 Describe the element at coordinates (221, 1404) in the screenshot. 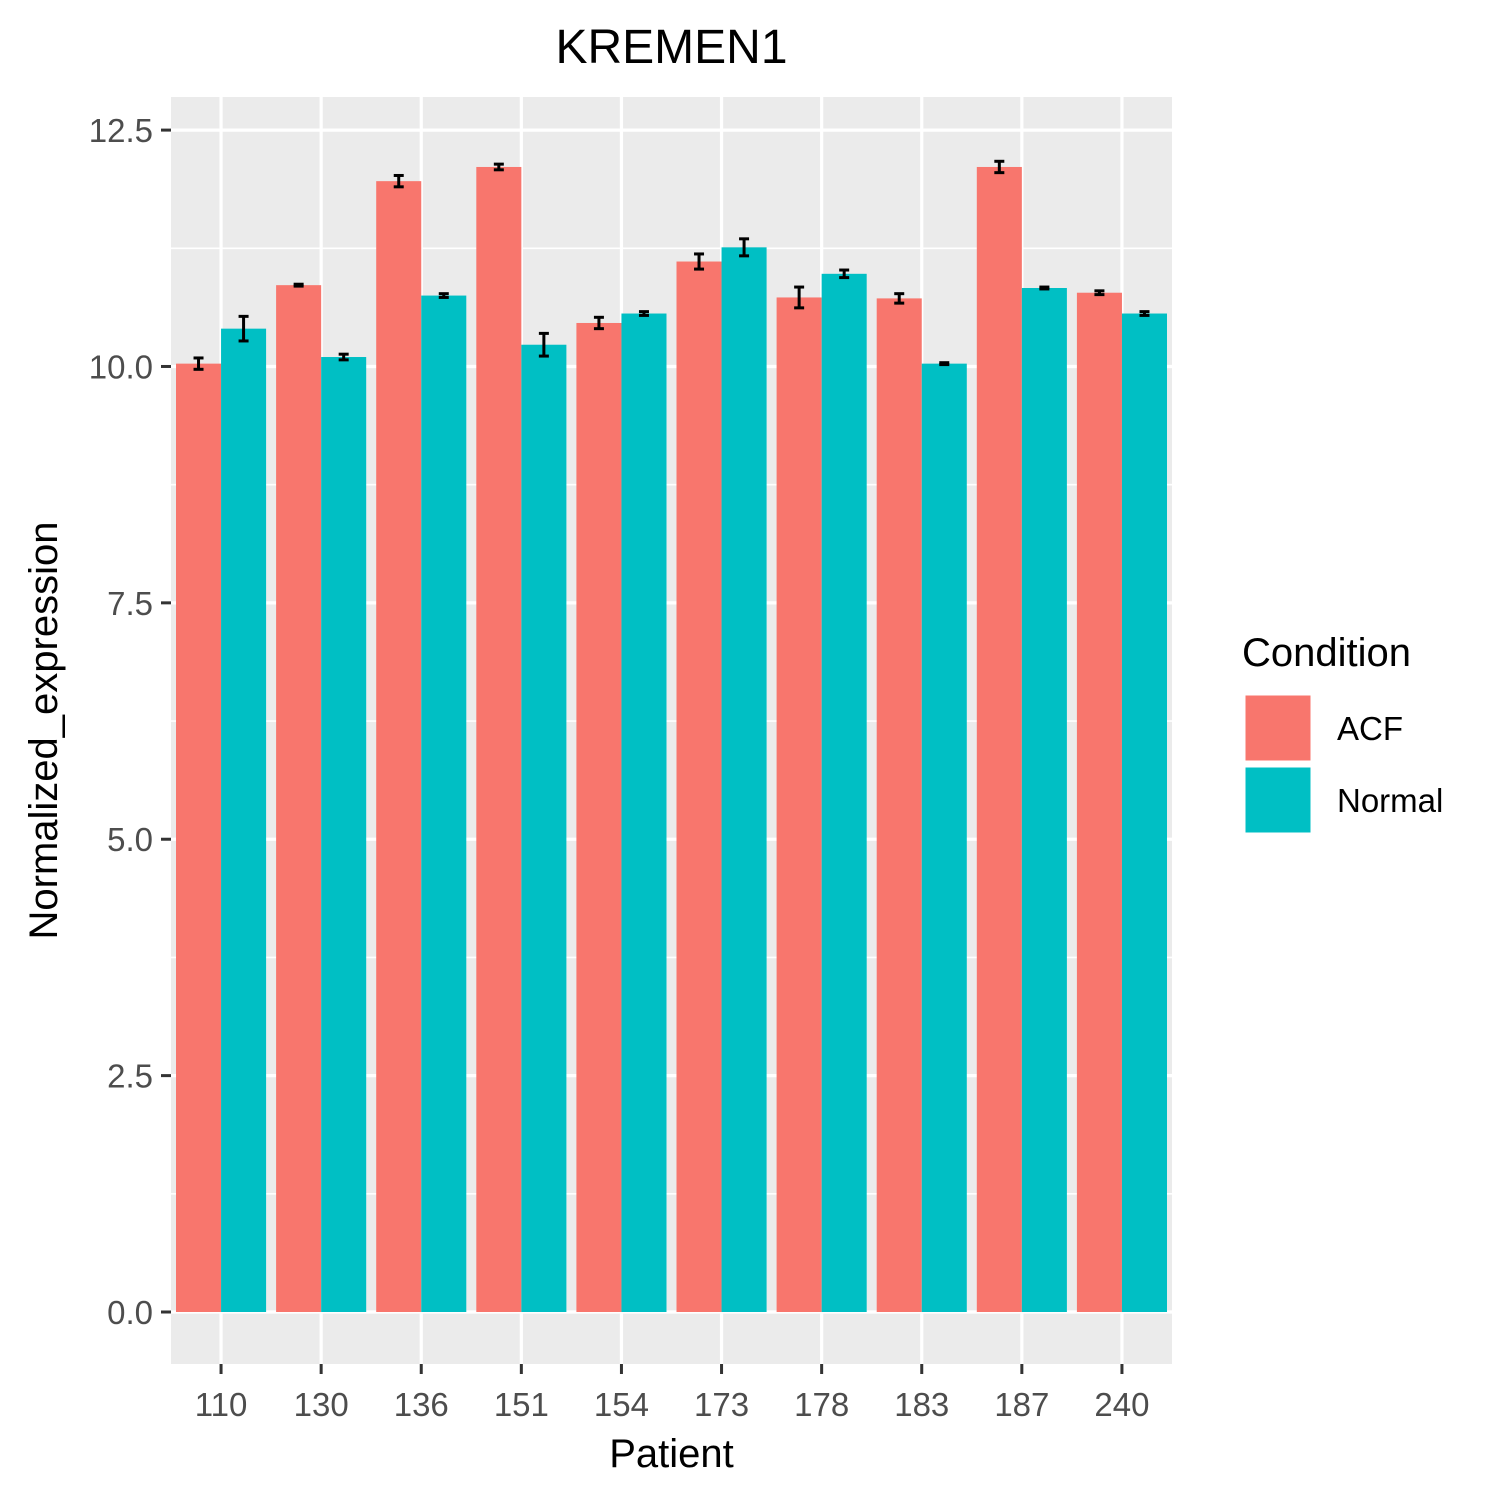

I see `x-tick-label: 110` at that location.